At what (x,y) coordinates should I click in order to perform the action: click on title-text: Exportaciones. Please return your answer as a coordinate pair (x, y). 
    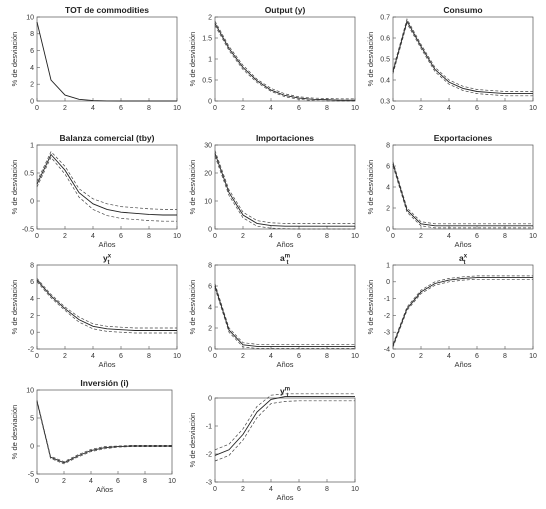
    Looking at the image, I should click on (463, 138).